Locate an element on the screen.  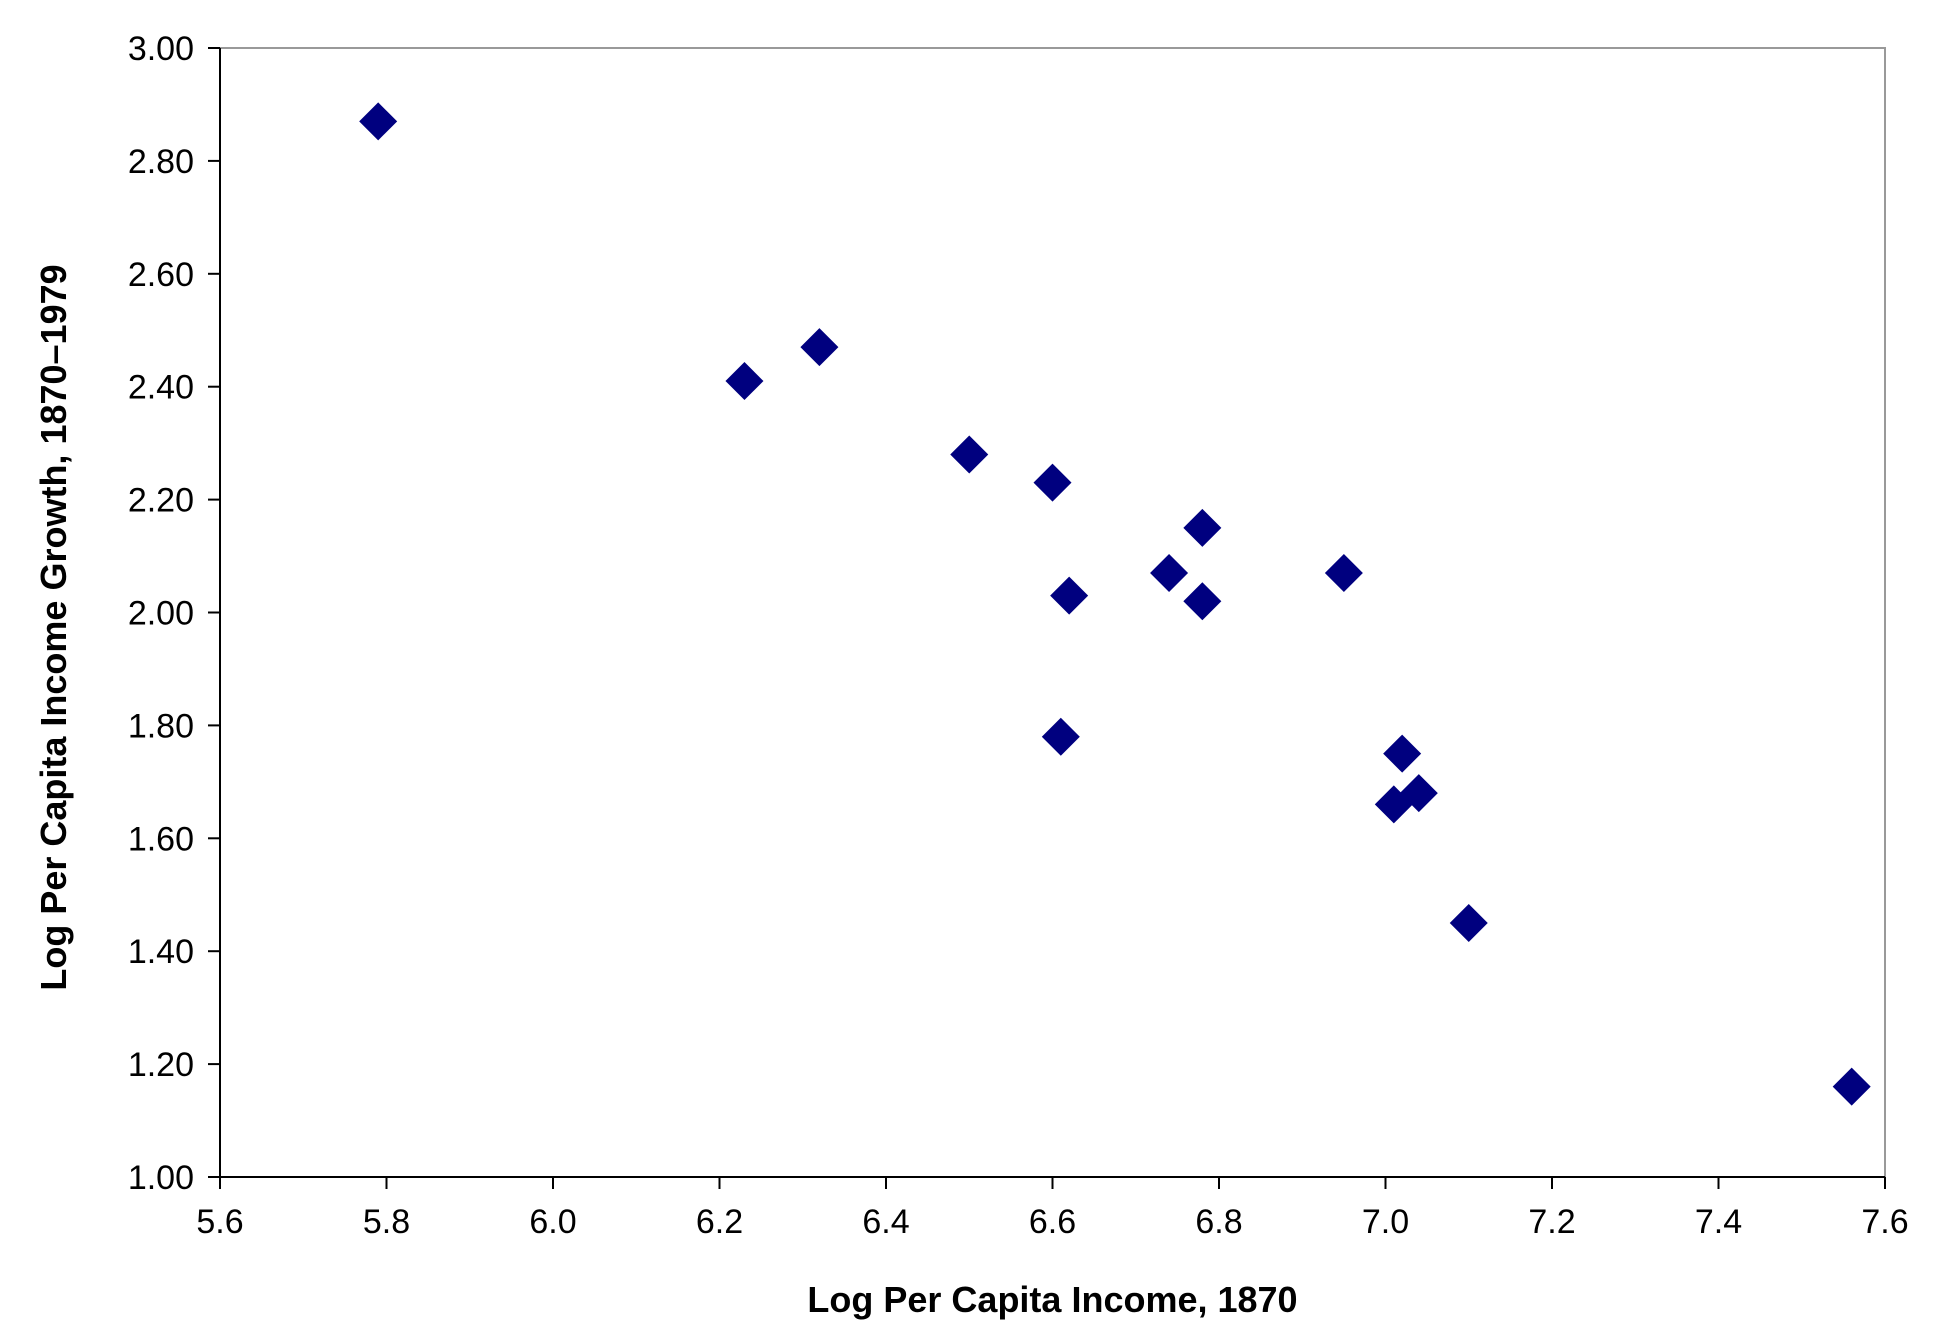
y-tick-label: 1.20 is located at coordinates (161, 1065).